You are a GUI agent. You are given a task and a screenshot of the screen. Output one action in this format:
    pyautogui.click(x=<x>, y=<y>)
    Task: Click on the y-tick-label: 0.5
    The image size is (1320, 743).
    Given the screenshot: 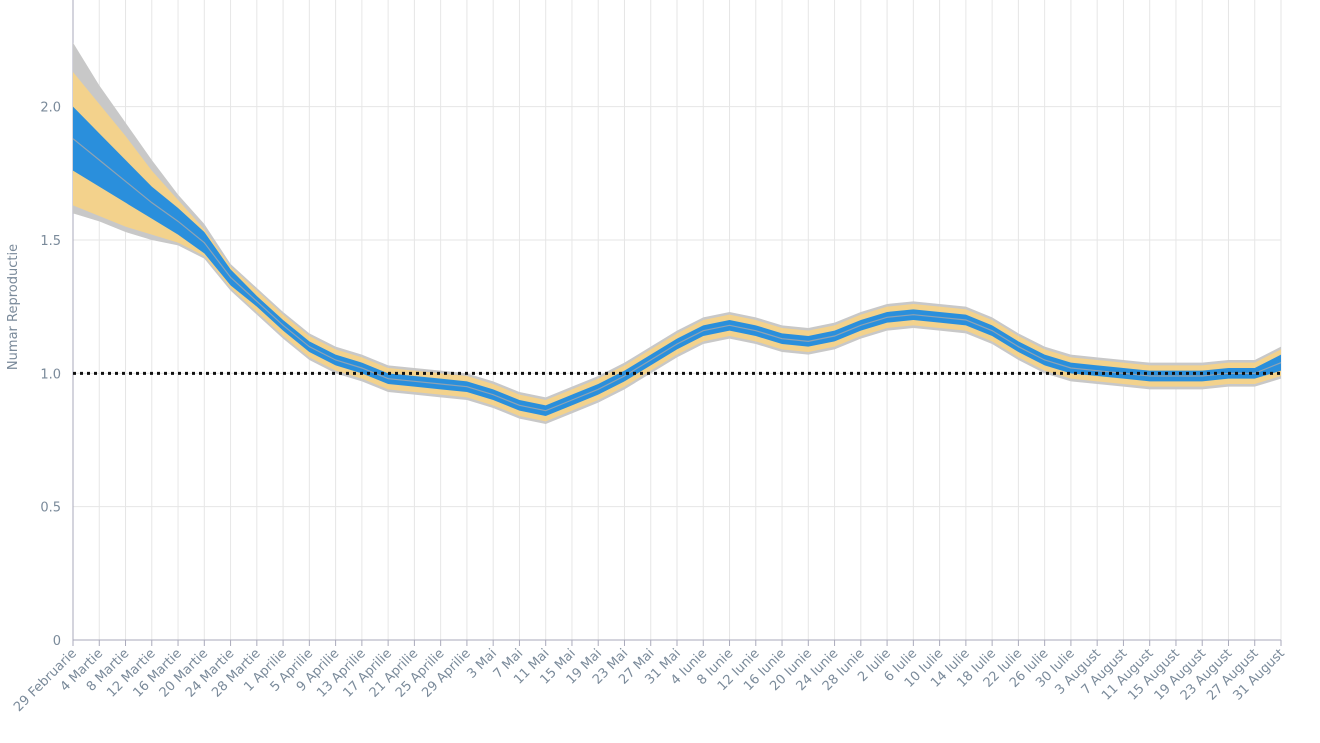 What is the action you would take?
    pyautogui.click(x=50, y=508)
    